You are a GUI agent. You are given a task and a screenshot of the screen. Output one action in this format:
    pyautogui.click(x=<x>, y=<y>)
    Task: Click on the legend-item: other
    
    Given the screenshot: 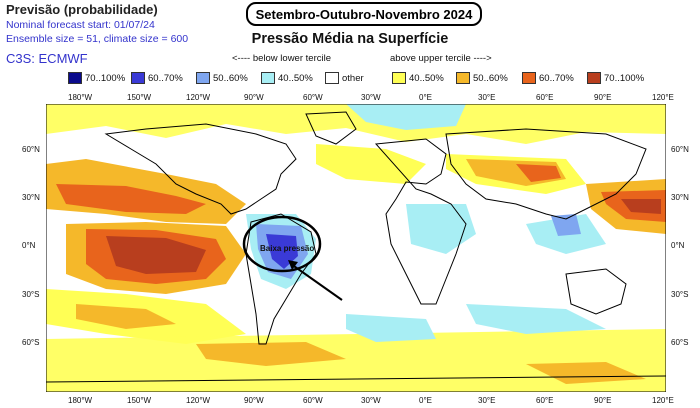 What is the action you would take?
    pyautogui.click(x=344, y=78)
    